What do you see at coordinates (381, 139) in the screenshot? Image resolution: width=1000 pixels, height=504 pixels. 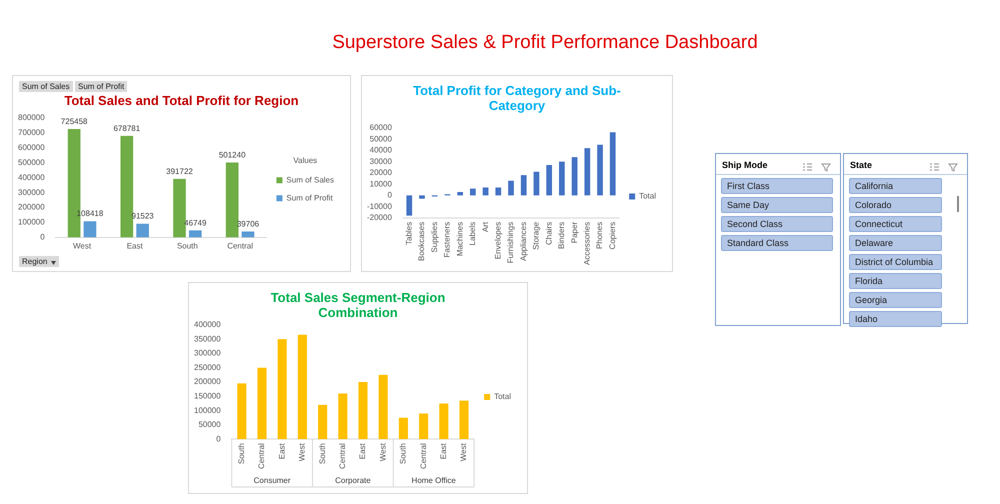 I see `y-tick-label: 50000` at bounding box center [381, 139].